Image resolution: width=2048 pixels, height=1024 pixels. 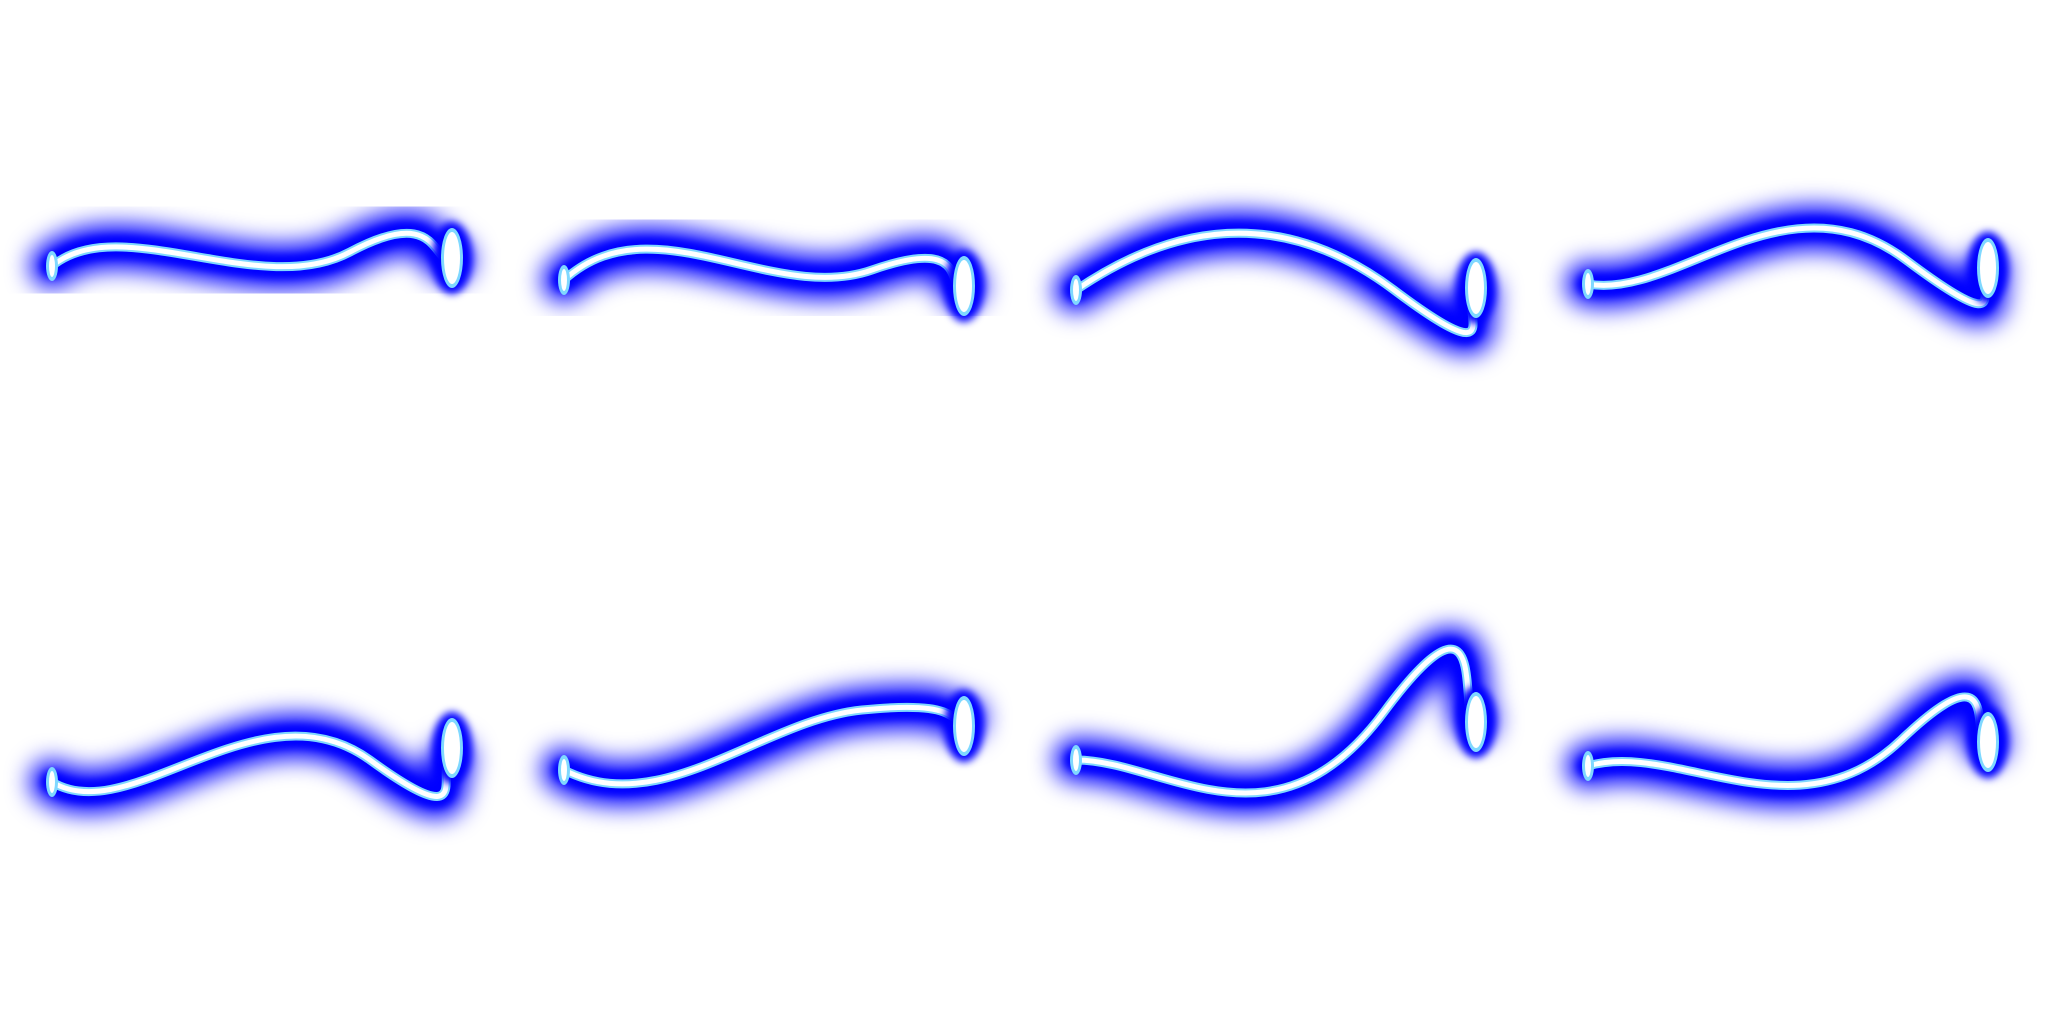 I want to click on wave-core, so click(x=1276, y=721).